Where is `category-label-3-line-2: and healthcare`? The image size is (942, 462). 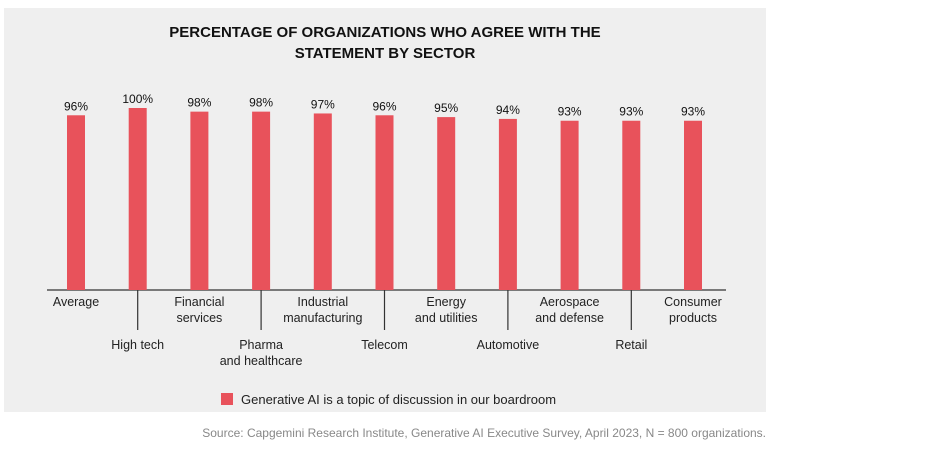 category-label-3-line-2: and healthcare is located at coordinates (261, 361).